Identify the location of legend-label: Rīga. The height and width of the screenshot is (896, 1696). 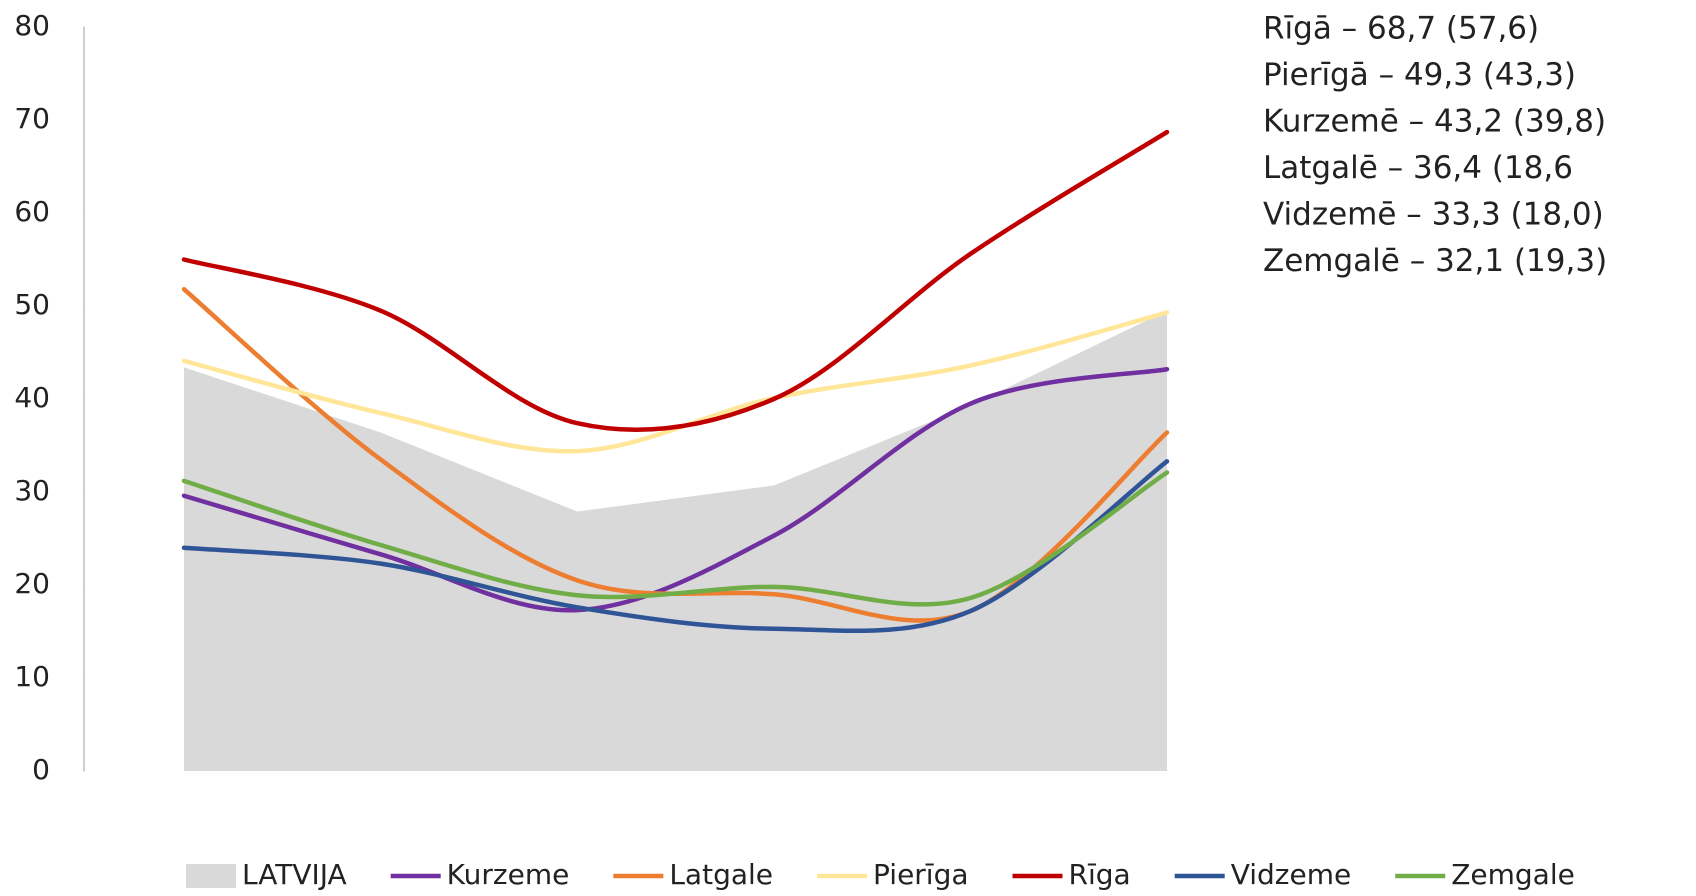
(1100, 874).